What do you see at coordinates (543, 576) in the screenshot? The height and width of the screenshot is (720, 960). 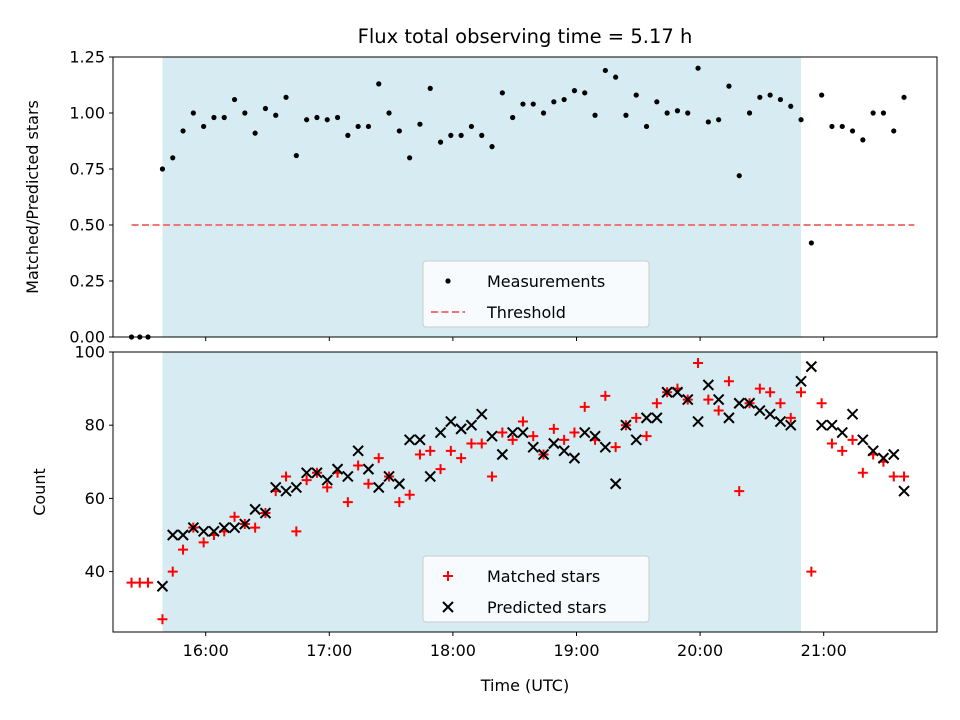 I see `legend-label: Matched stars` at bounding box center [543, 576].